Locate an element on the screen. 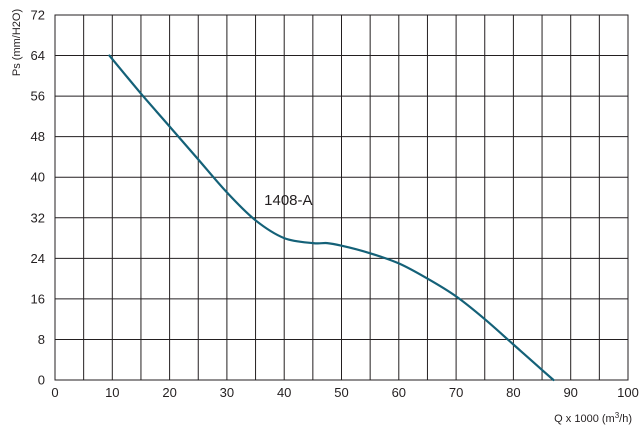 The height and width of the screenshot is (428, 641). y-tick-label: 72 is located at coordinates (38, 15).